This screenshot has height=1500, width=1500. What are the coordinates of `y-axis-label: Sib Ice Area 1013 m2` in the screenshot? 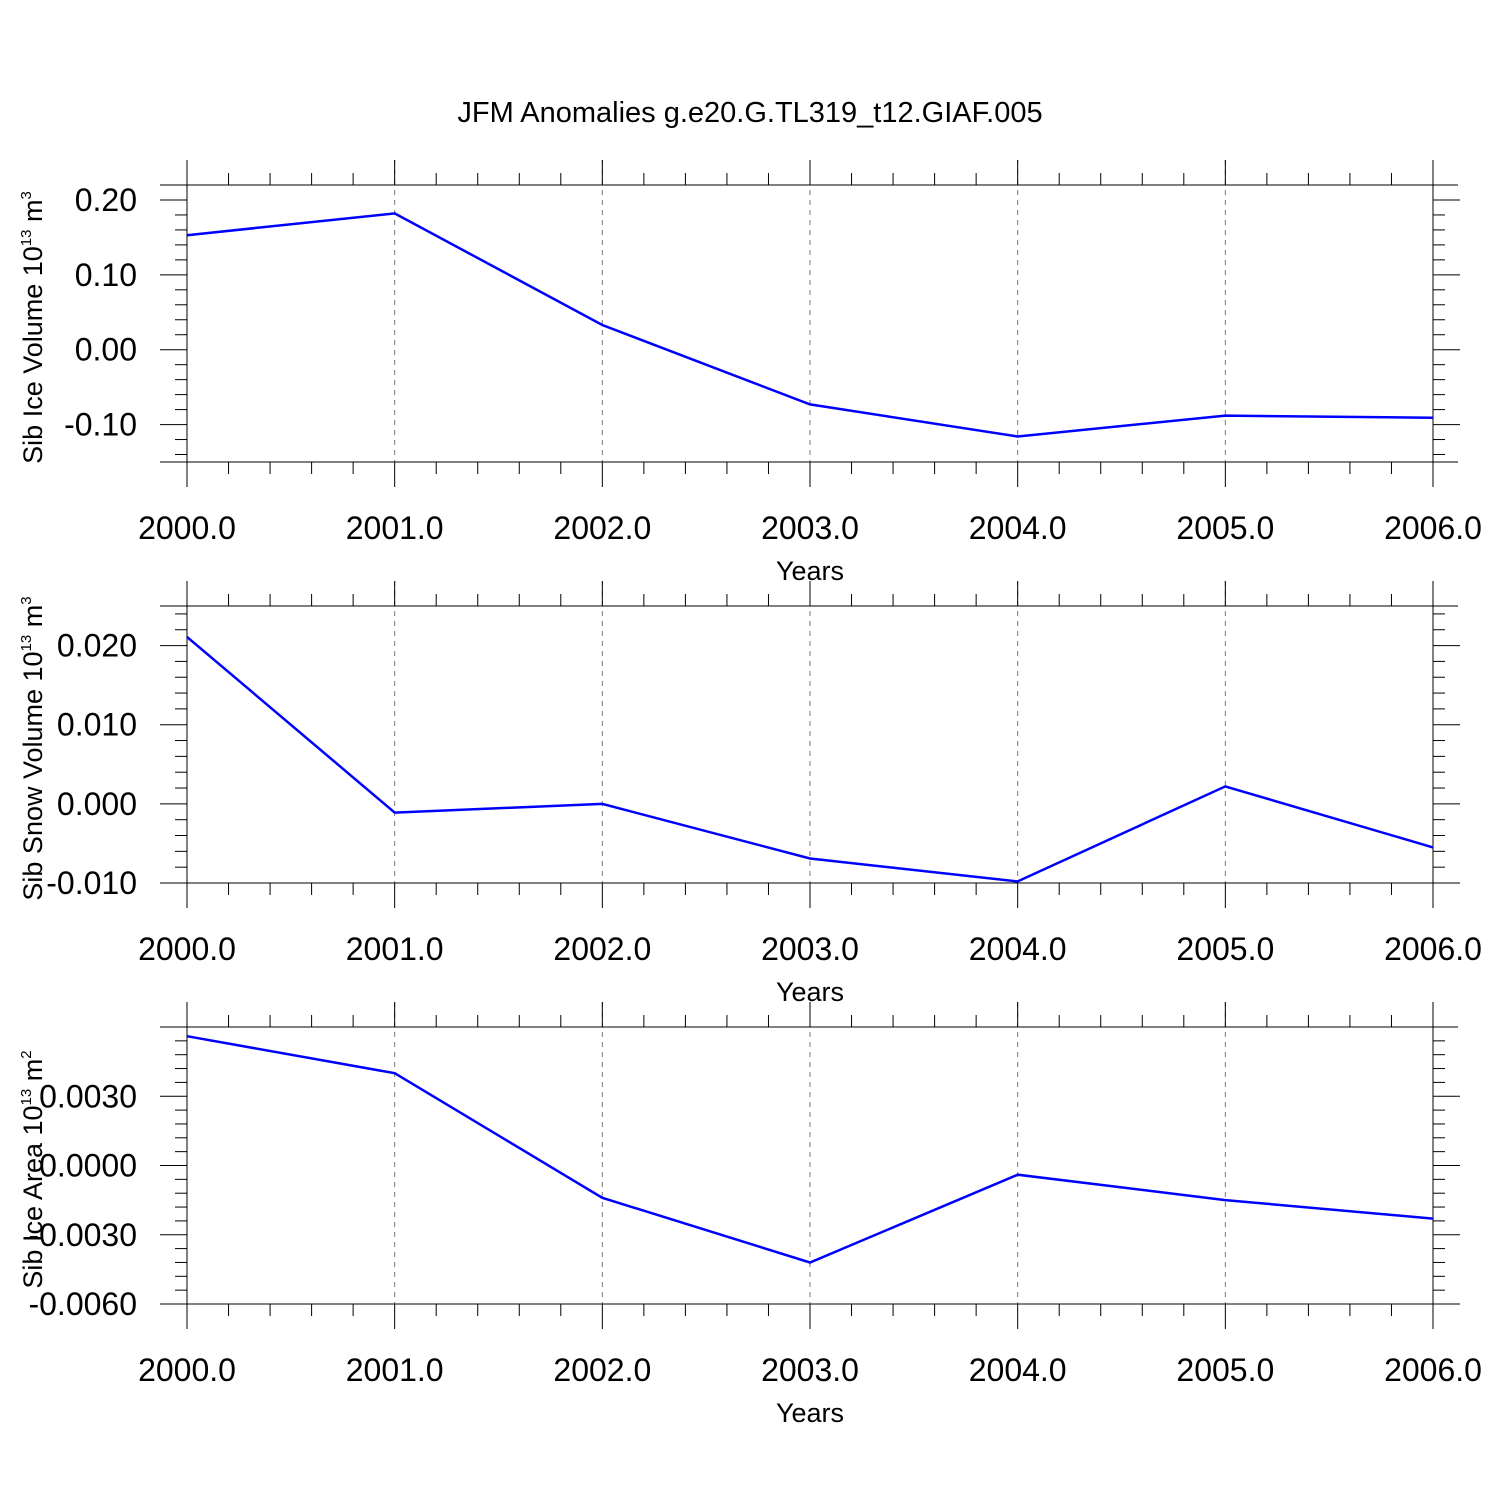 It's located at (33, 1169).